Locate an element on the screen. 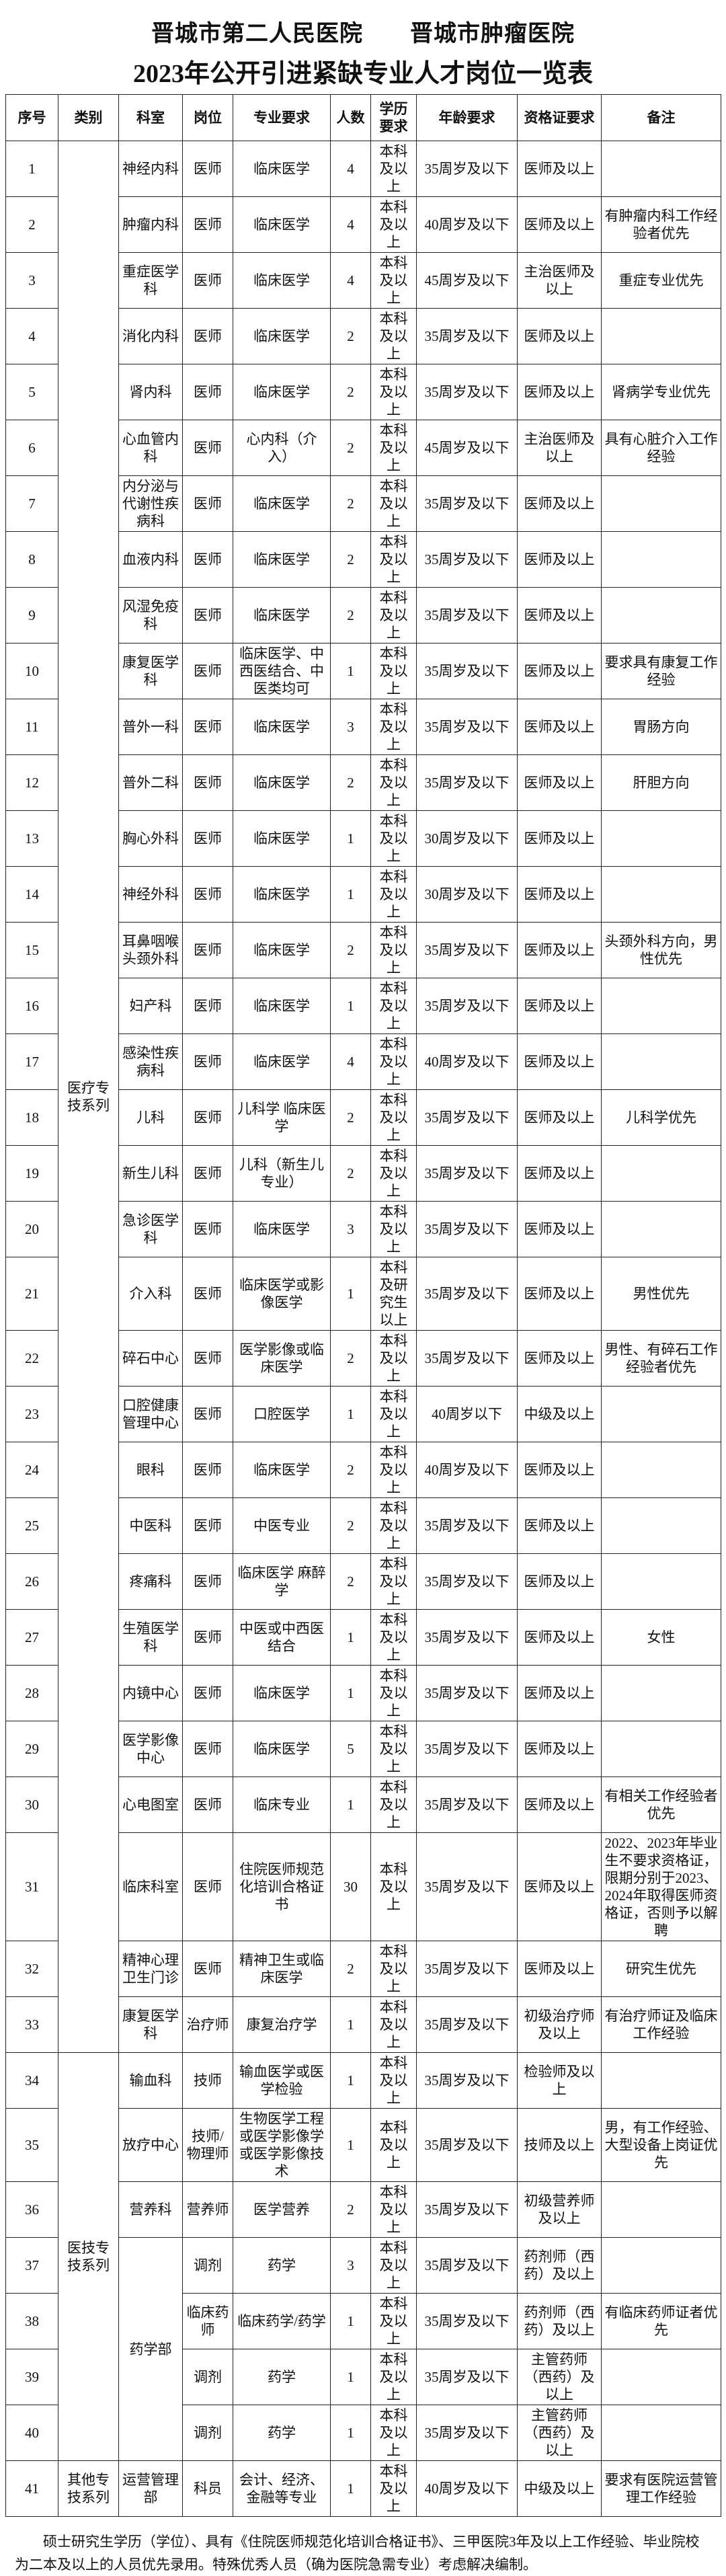 Image resolution: width=726 pixels, height=2576 pixels. row-number-cell: 11 is located at coordinates (31, 727).